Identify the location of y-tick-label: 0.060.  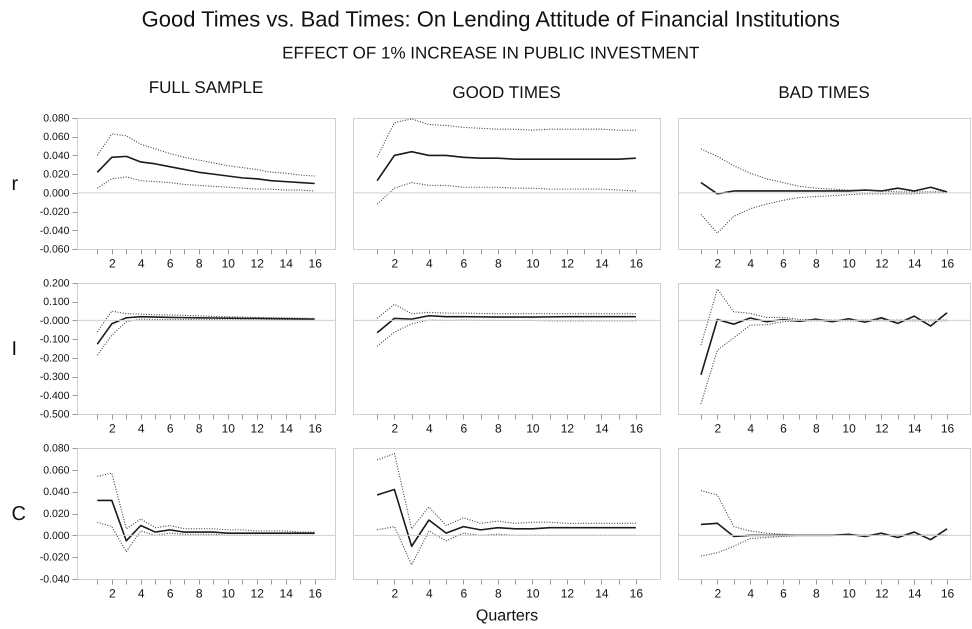
(56, 137).